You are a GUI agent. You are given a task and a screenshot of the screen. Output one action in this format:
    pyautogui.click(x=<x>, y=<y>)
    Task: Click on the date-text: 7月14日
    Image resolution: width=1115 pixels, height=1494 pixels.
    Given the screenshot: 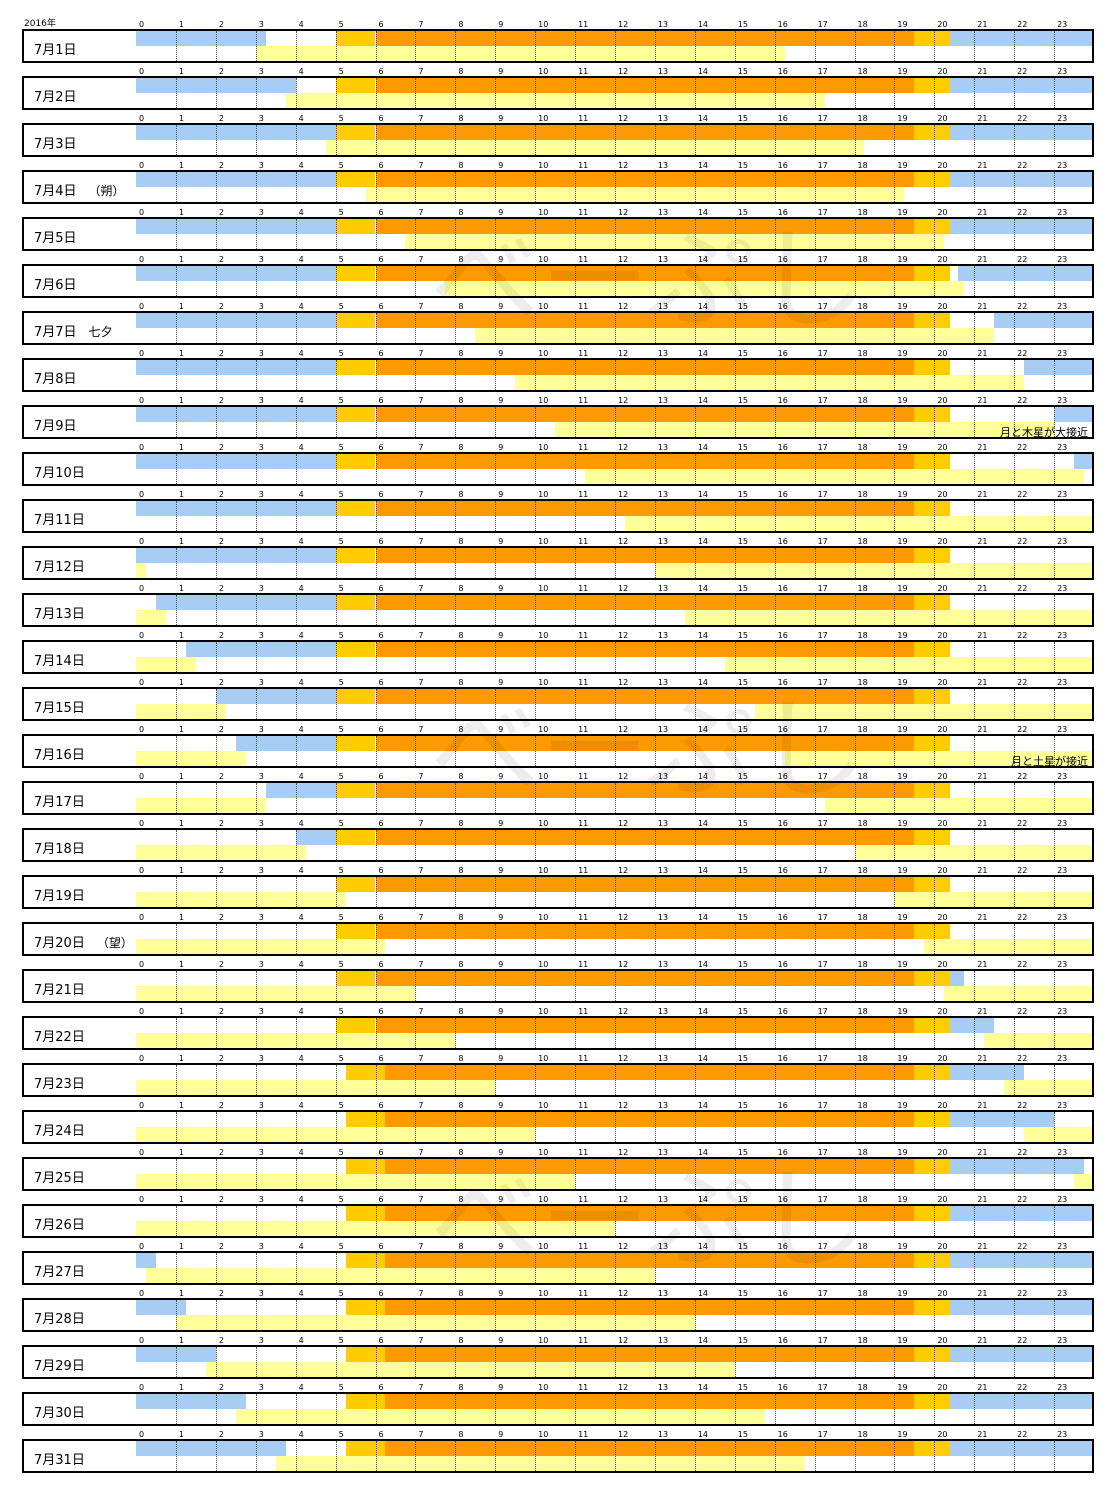 What is the action you would take?
    pyautogui.click(x=59, y=661)
    